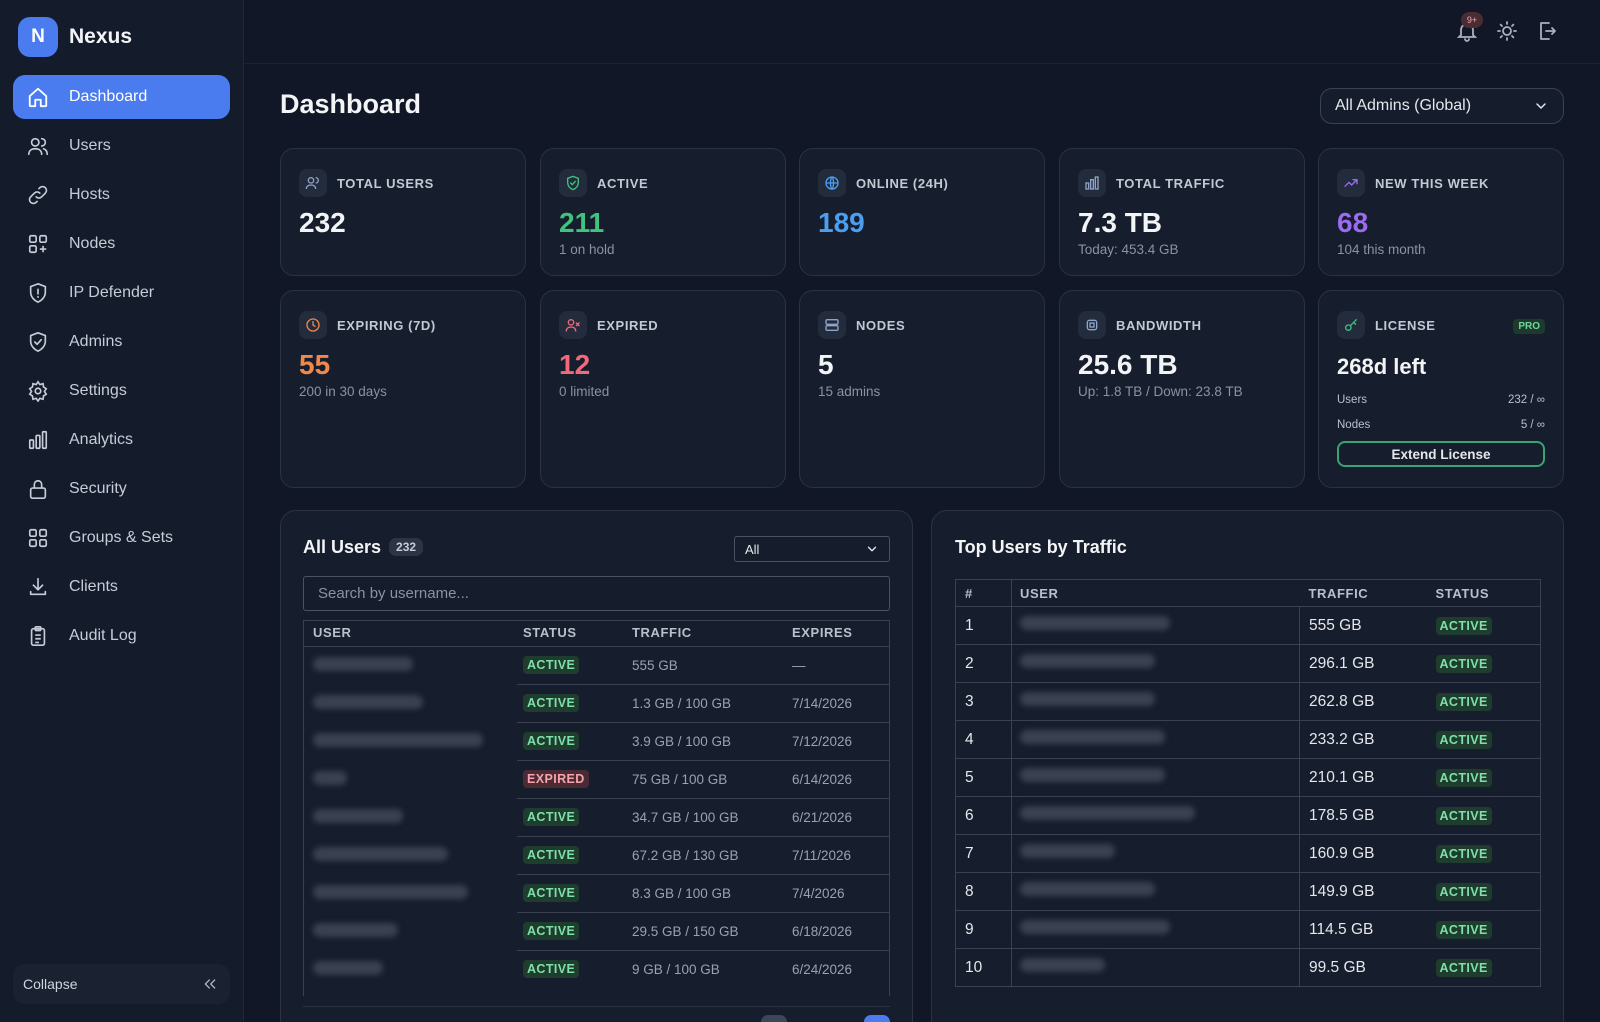 This screenshot has height=1022, width=1600. I want to click on rank-cell: 9, so click(983, 929).